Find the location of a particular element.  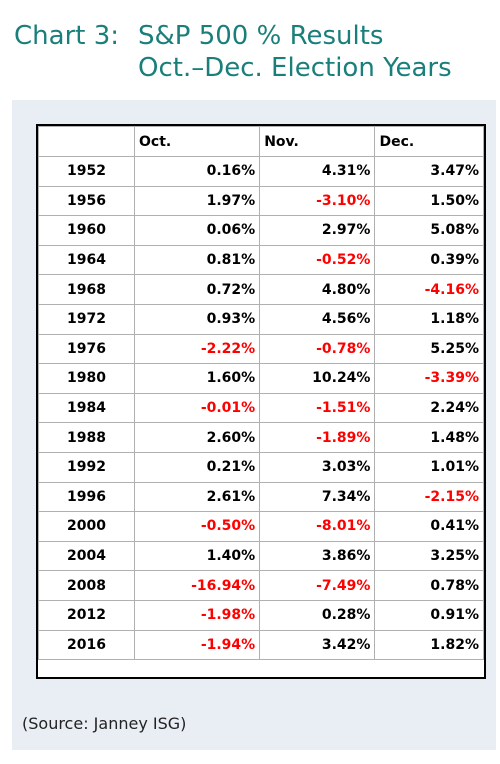

cell-oct: -2.22% is located at coordinates (197, 349).